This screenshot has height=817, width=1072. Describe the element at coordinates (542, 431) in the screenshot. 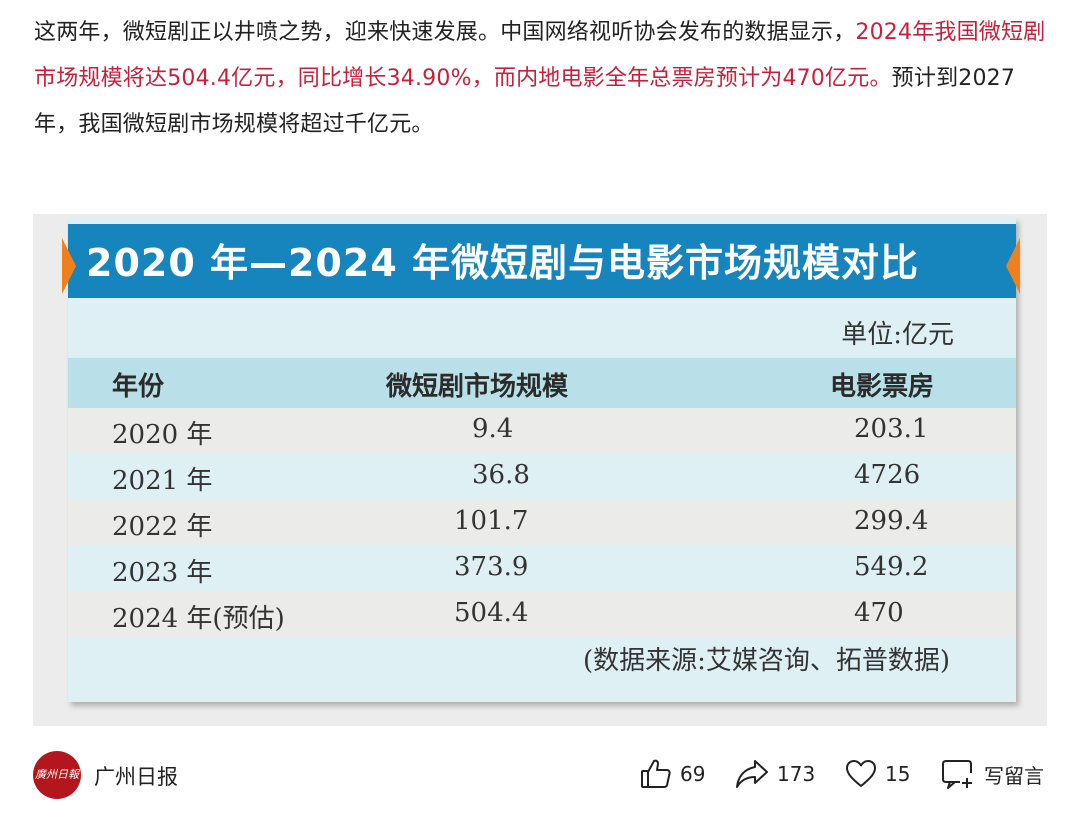

I see `table-row: 2020 年 9.4 203.1` at that location.